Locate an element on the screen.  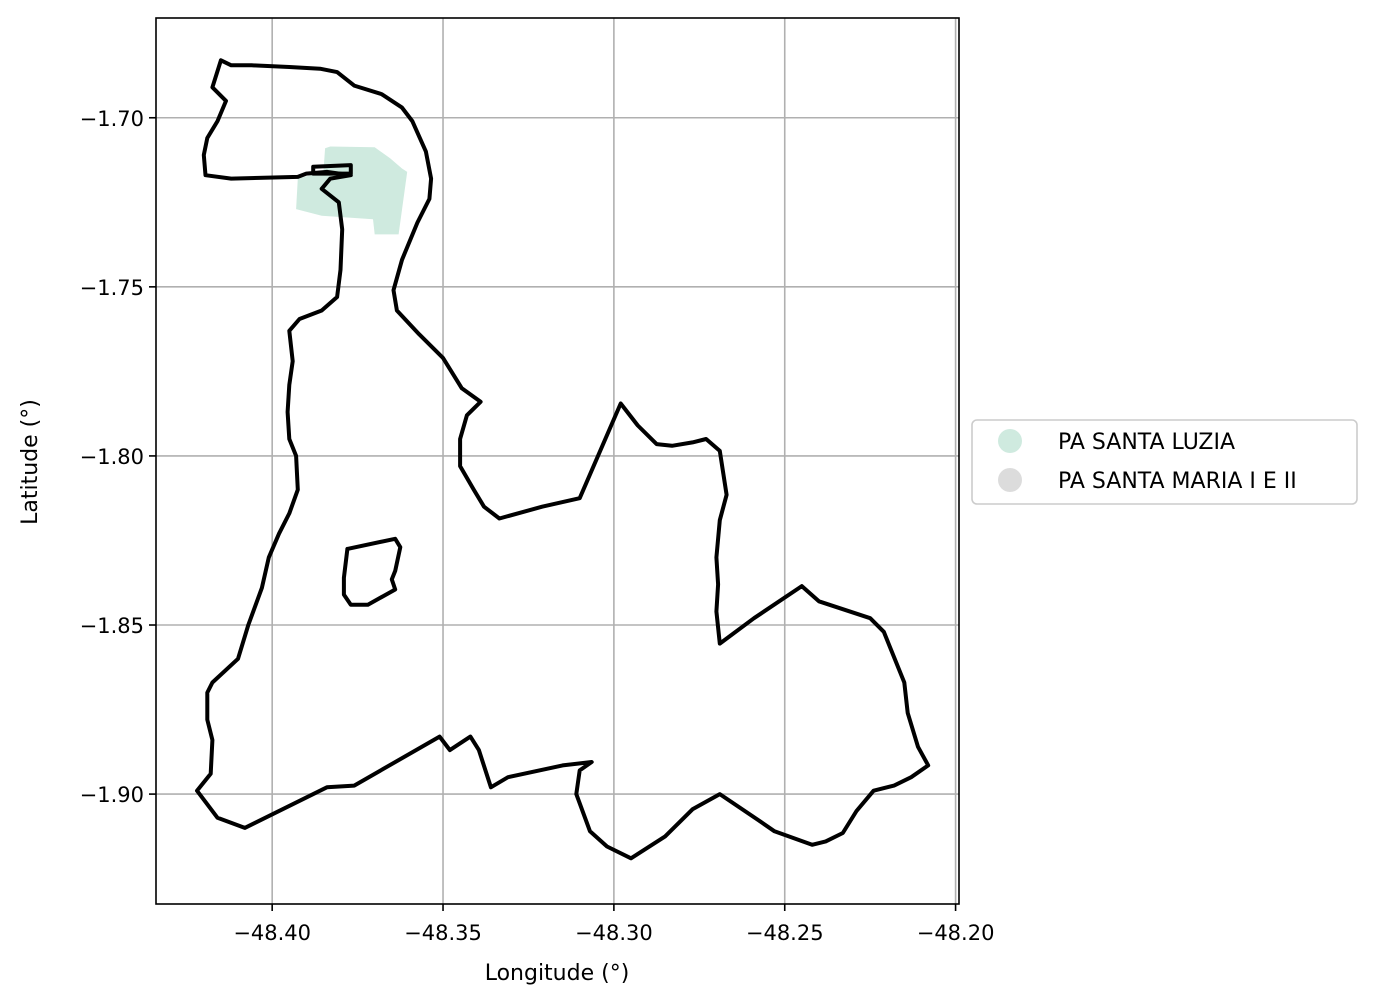
x-tick-label: −48.40 is located at coordinates (272, 933).